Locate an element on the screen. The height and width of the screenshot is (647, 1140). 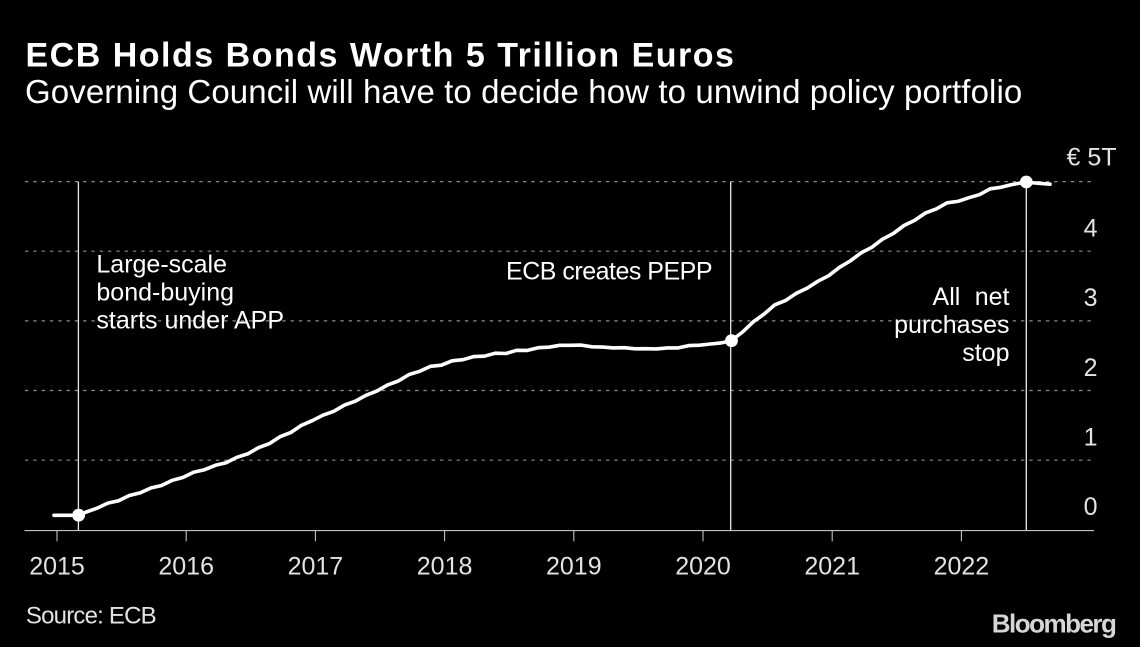
svg-text: Source: ECB is located at coordinates (91, 615).